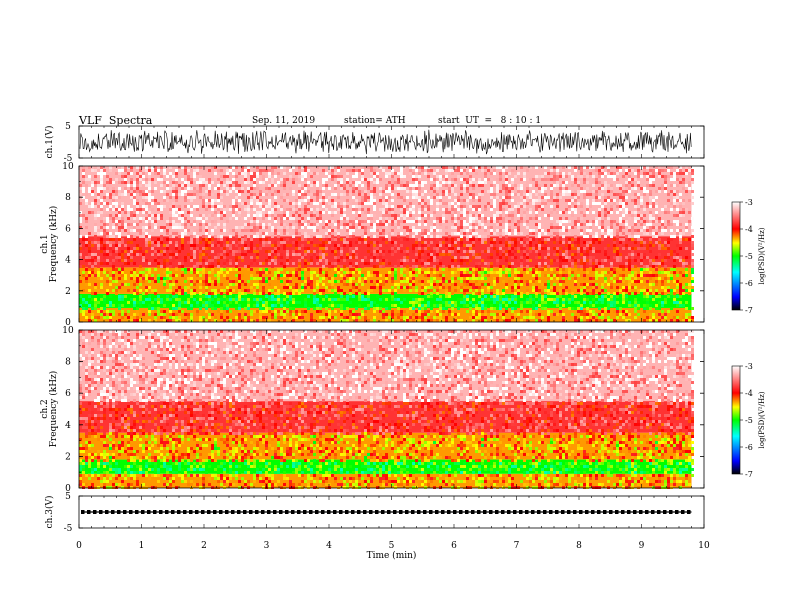  Describe the element at coordinates (392, 546) in the screenshot. I see `xtick-label: 5` at that location.